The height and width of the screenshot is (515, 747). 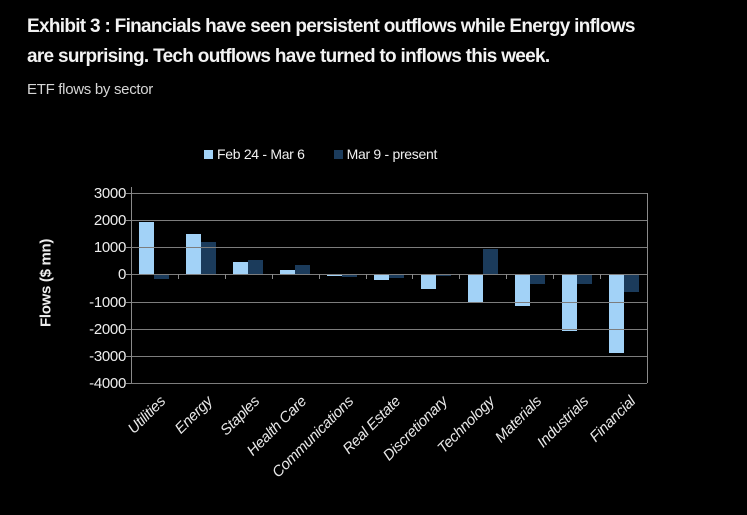 What do you see at coordinates (490, 262) in the screenshot?
I see `bar-technology-s1` at bounding box center [490, 262].